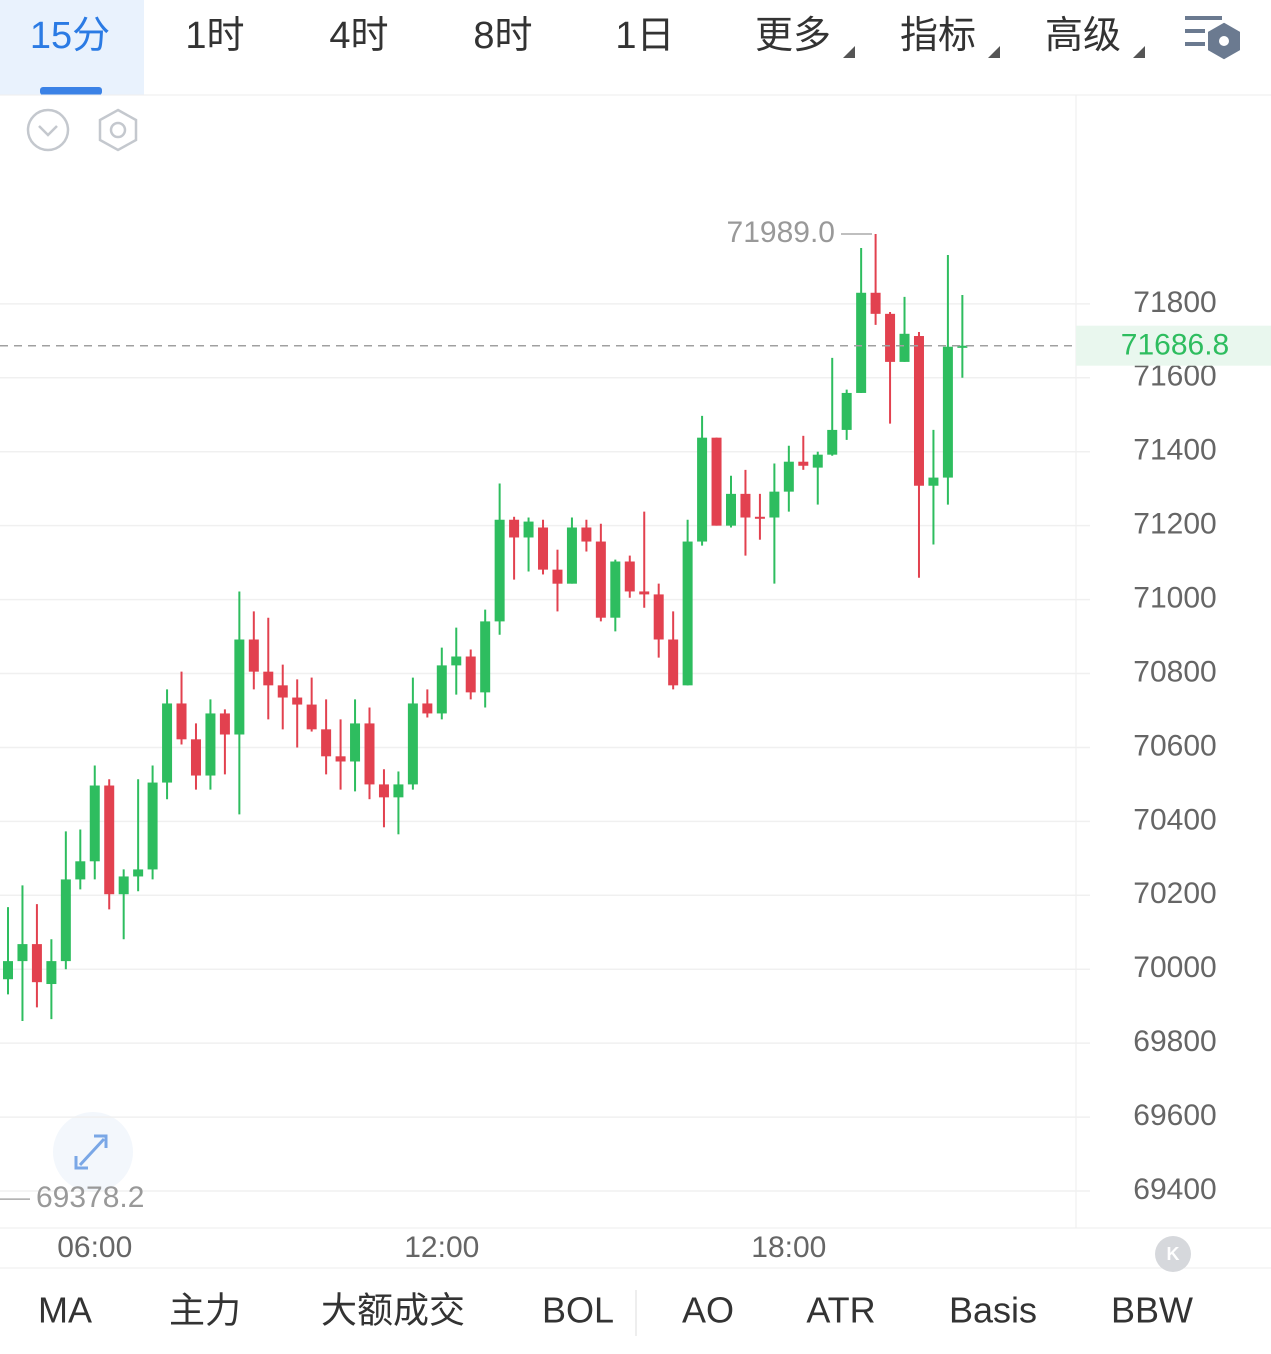  What do you see at coordinates (938, 36) in the screenshot?
I see `timeframe-tab: 指标` at bounding box center [938, 36].